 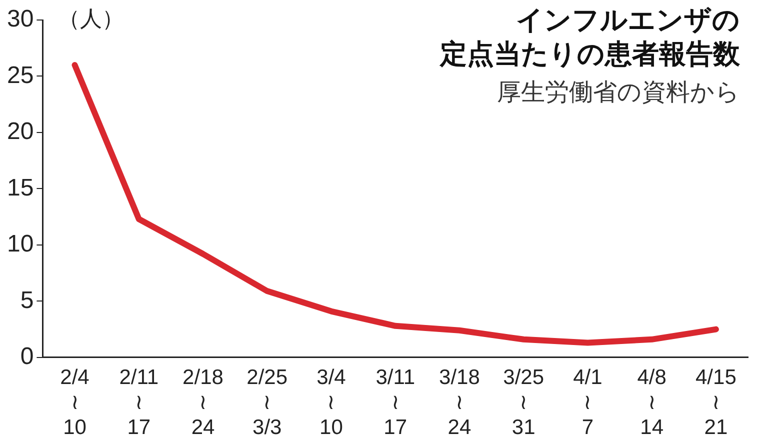 I want to click on x-tick-label: 2/18 ≀ 24, so click(x=203, y=403).